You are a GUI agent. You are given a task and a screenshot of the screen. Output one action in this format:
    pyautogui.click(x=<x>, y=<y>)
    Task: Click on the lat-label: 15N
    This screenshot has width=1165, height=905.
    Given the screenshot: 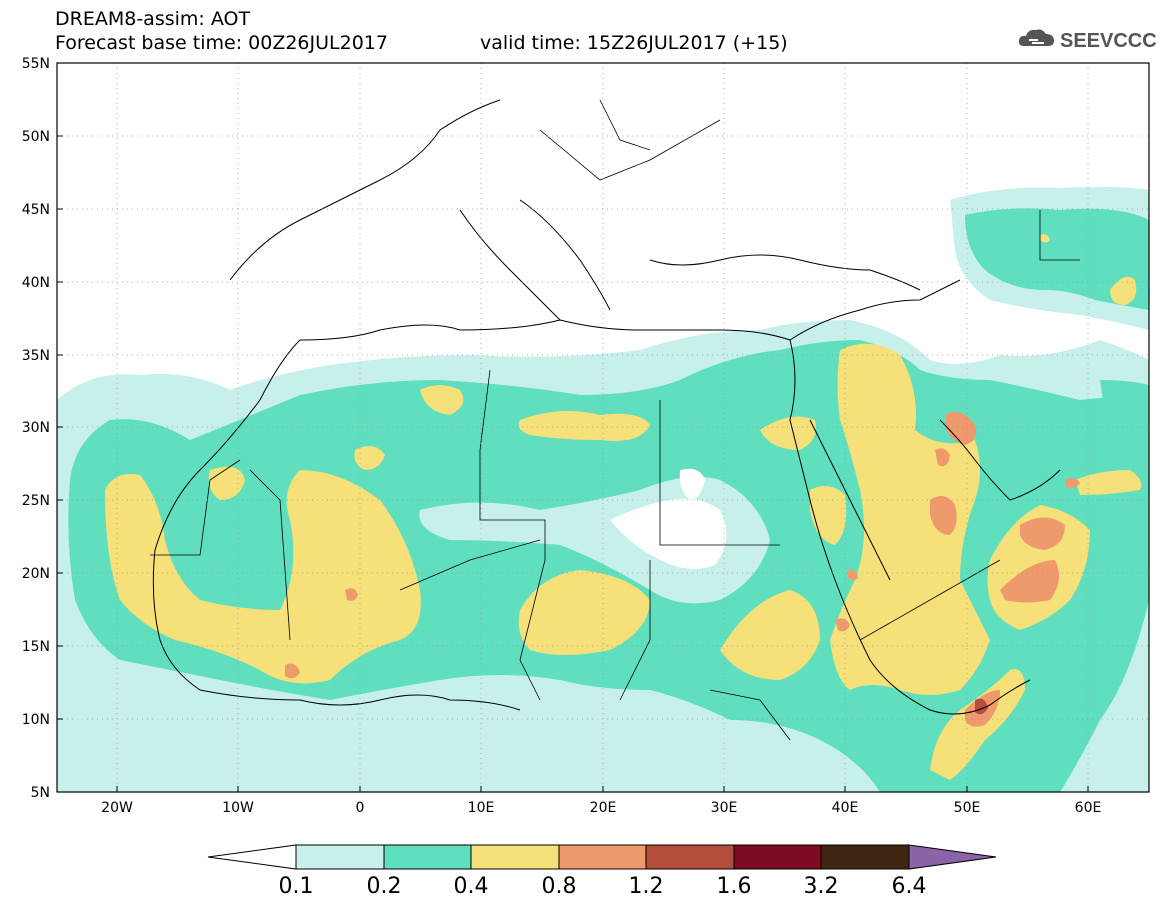 What is the action you would take?
    pyautogui.click(x=36, y=647)
    